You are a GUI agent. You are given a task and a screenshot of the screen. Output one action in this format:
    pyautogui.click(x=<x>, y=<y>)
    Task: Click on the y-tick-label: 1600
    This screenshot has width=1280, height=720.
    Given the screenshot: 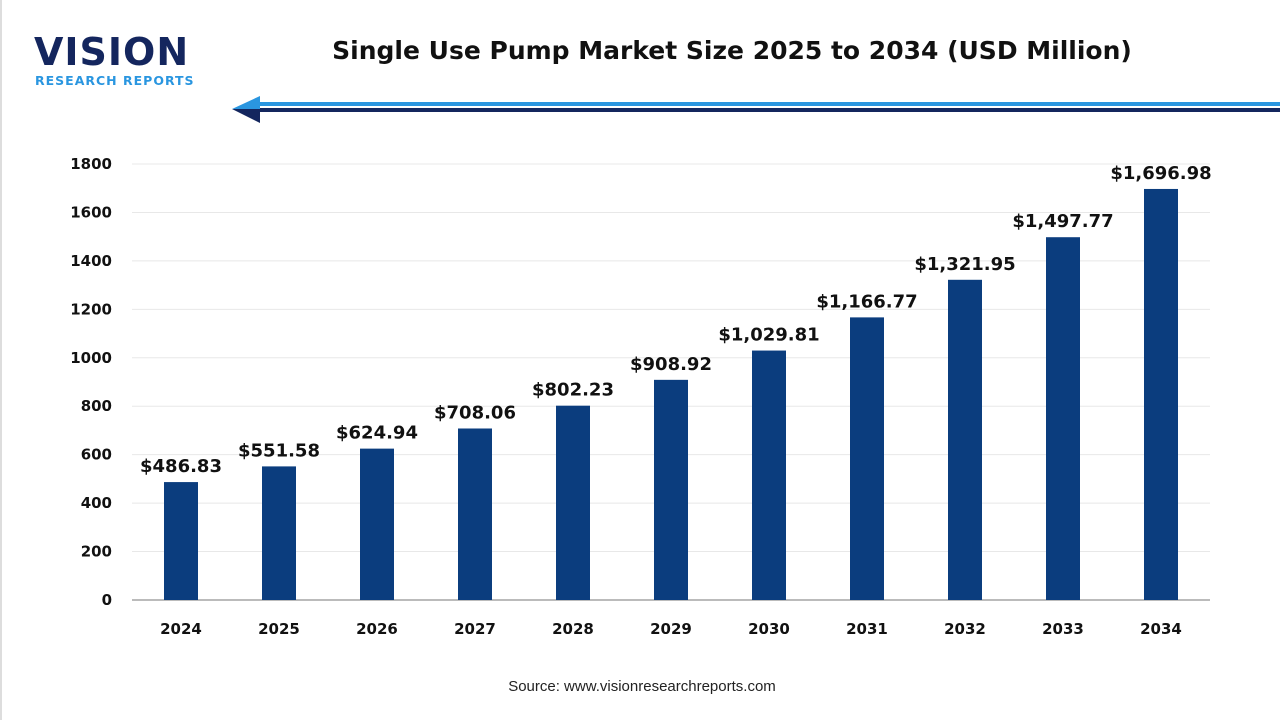 What is the action you would take?
    pyautogui.click(x=91, y=212)
    